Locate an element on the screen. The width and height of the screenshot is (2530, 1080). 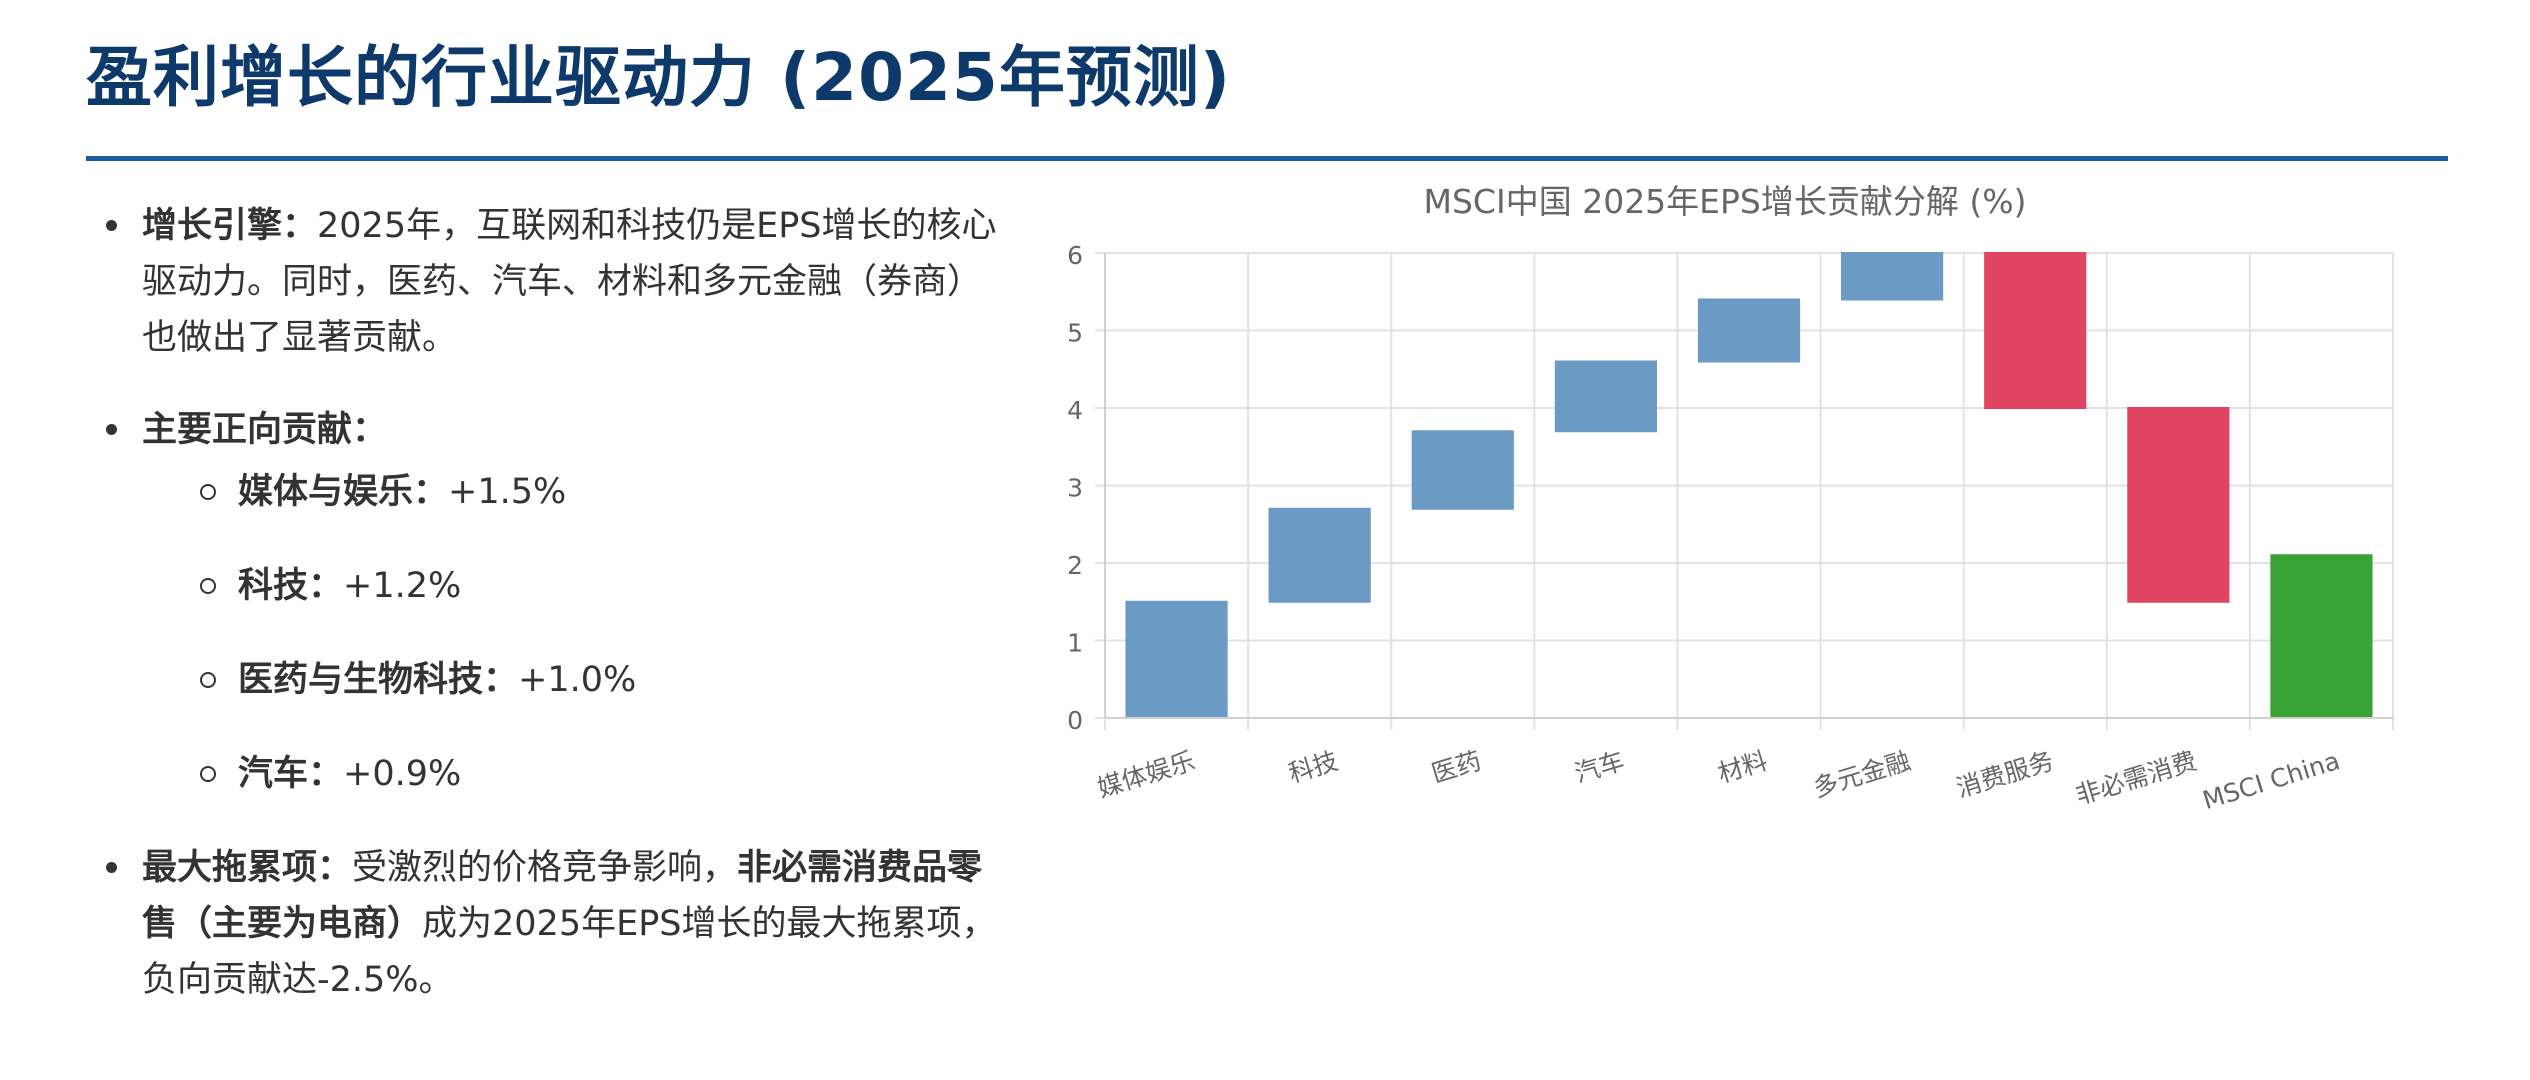
y-tick-label: 4 is located at coordinates (1075, 410).